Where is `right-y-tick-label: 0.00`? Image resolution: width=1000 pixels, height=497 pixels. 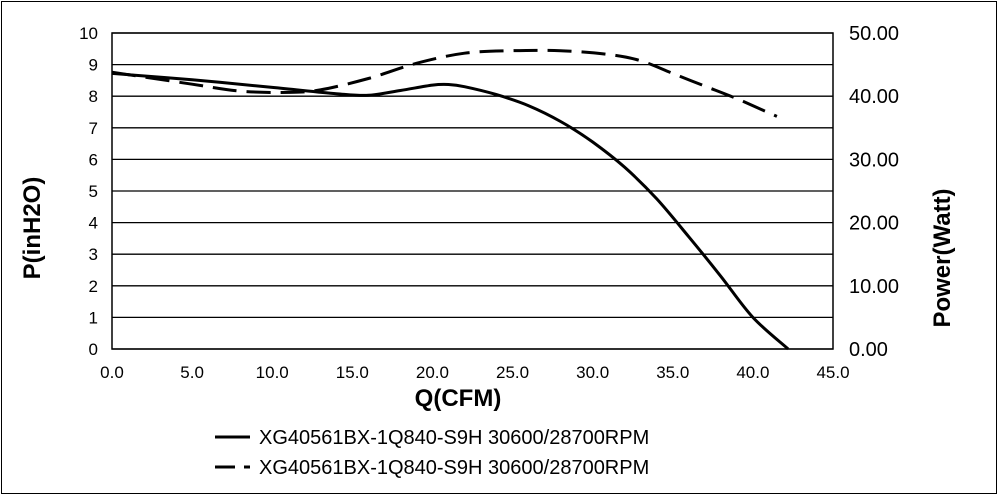 right-y-tick-label: 0.00 is located at coordinates (868, 350).